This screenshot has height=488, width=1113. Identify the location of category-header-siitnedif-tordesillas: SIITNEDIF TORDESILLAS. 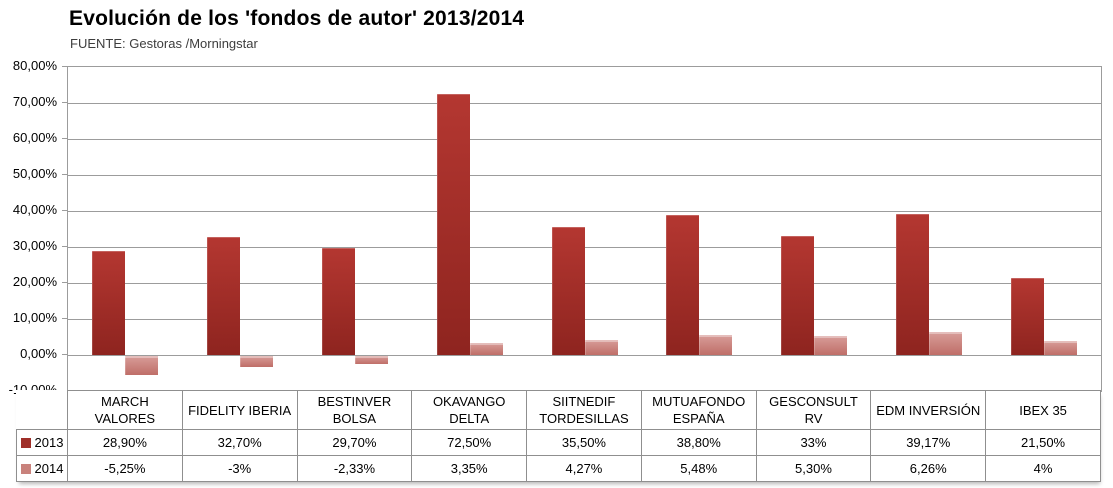
(584, 410).